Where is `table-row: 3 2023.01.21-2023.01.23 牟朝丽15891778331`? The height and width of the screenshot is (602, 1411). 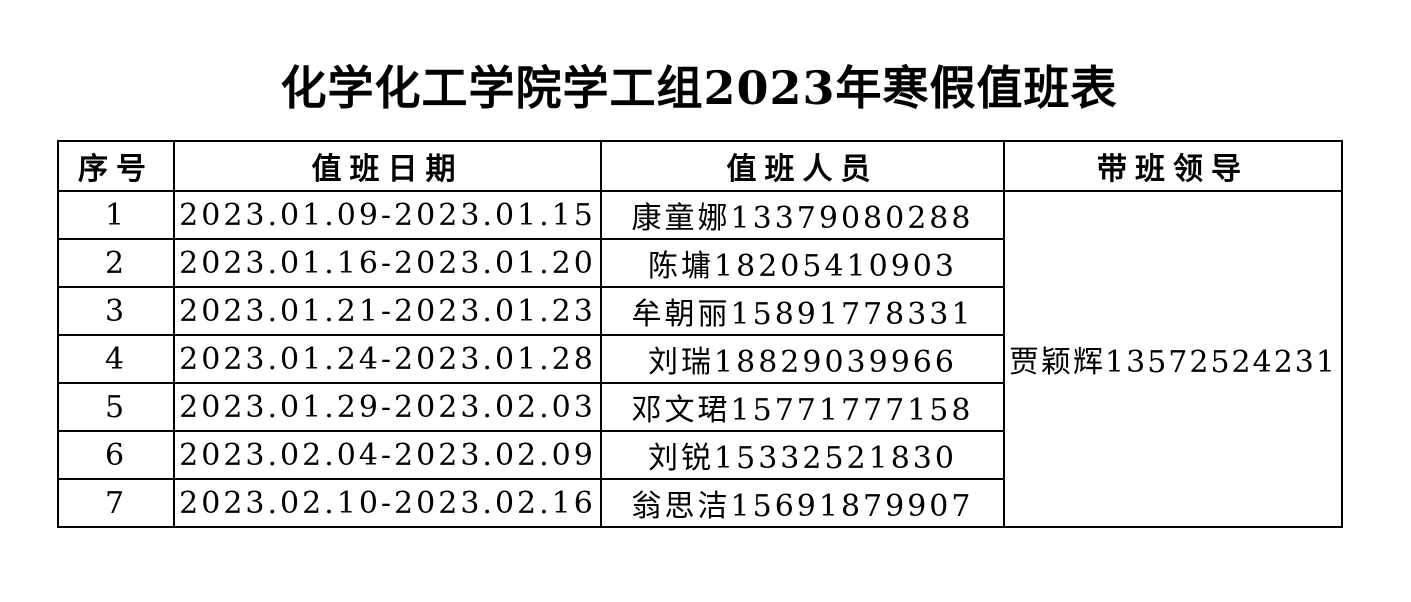
table-row: 3 2023.01.21-2023.01.23 牟朝丽15891778331 is located at coordinates (699, 311).